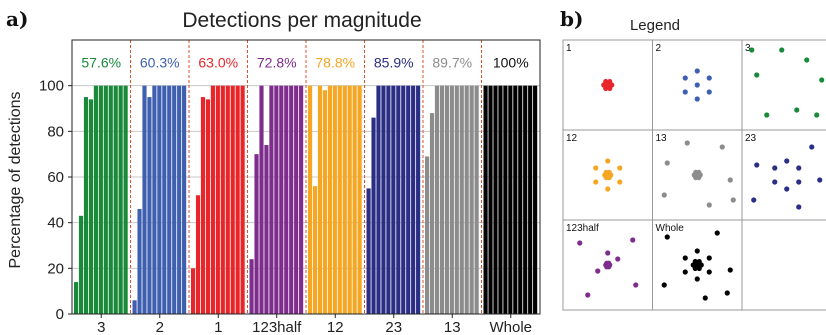  What do you see at coordinates (304, 62) in the screenshot?
I see `overall-percentages: 57.6% 60.3% 63.0% 72.8% 78.8% 85.9% 89.7% 100%` at bounding box center [304, 62].